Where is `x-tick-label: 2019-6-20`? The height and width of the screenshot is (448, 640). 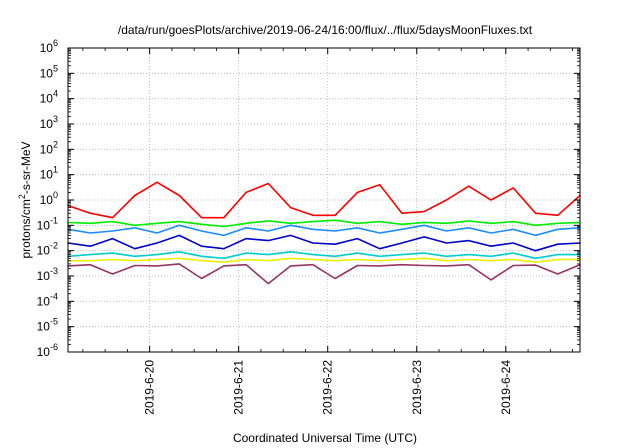 x-tick-label: 2019-6-20 is located at coordinates (150, 387).